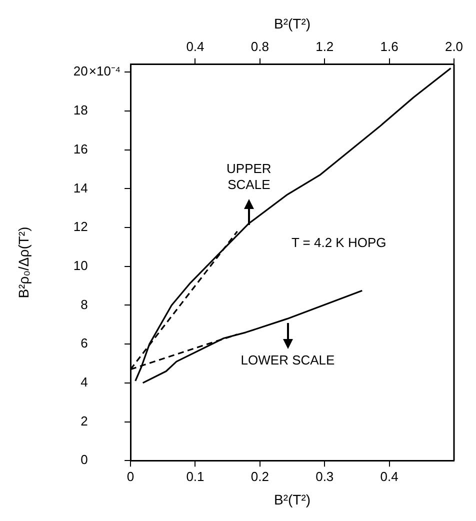  Describe the element at coordinates (288, 360) in the screenshot. I see `annotation: LOWER SCALE` at that location.